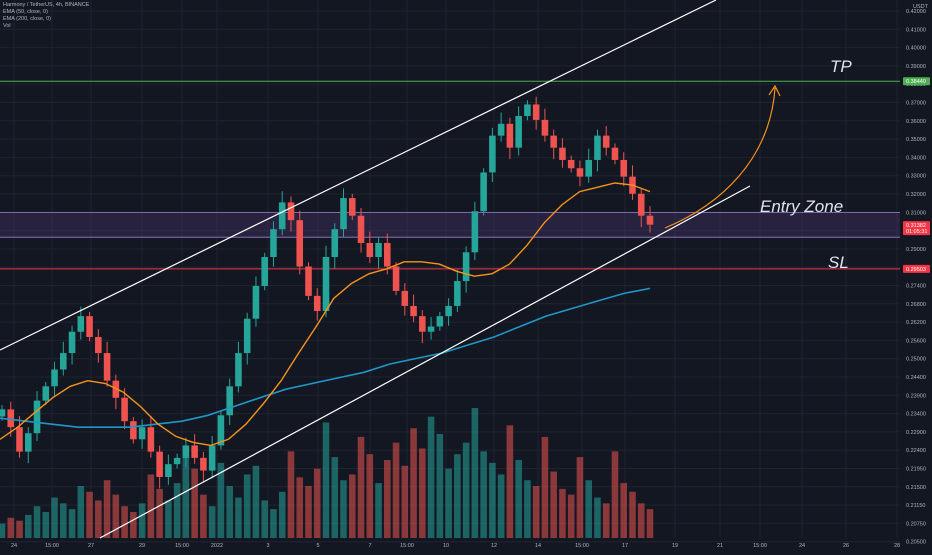 Image resolution: width=932 pixels, height=555 pixels. I want to click on price-tick-label: 0.33000, so click(916, 177).